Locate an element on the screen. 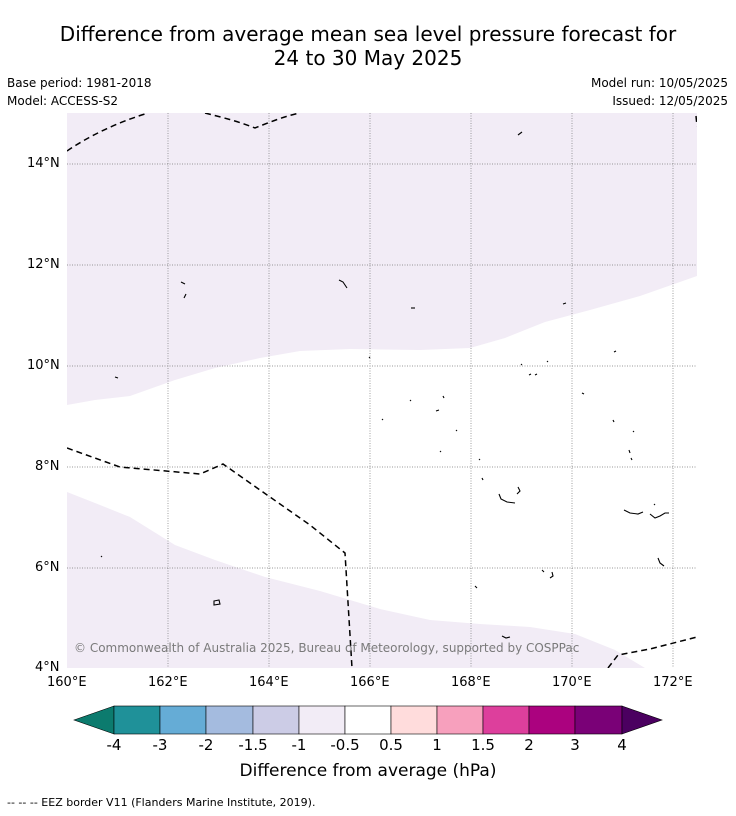 The image size is (736, 816). colorbar-tick: 0.5 is located at coordinates (391, 745).